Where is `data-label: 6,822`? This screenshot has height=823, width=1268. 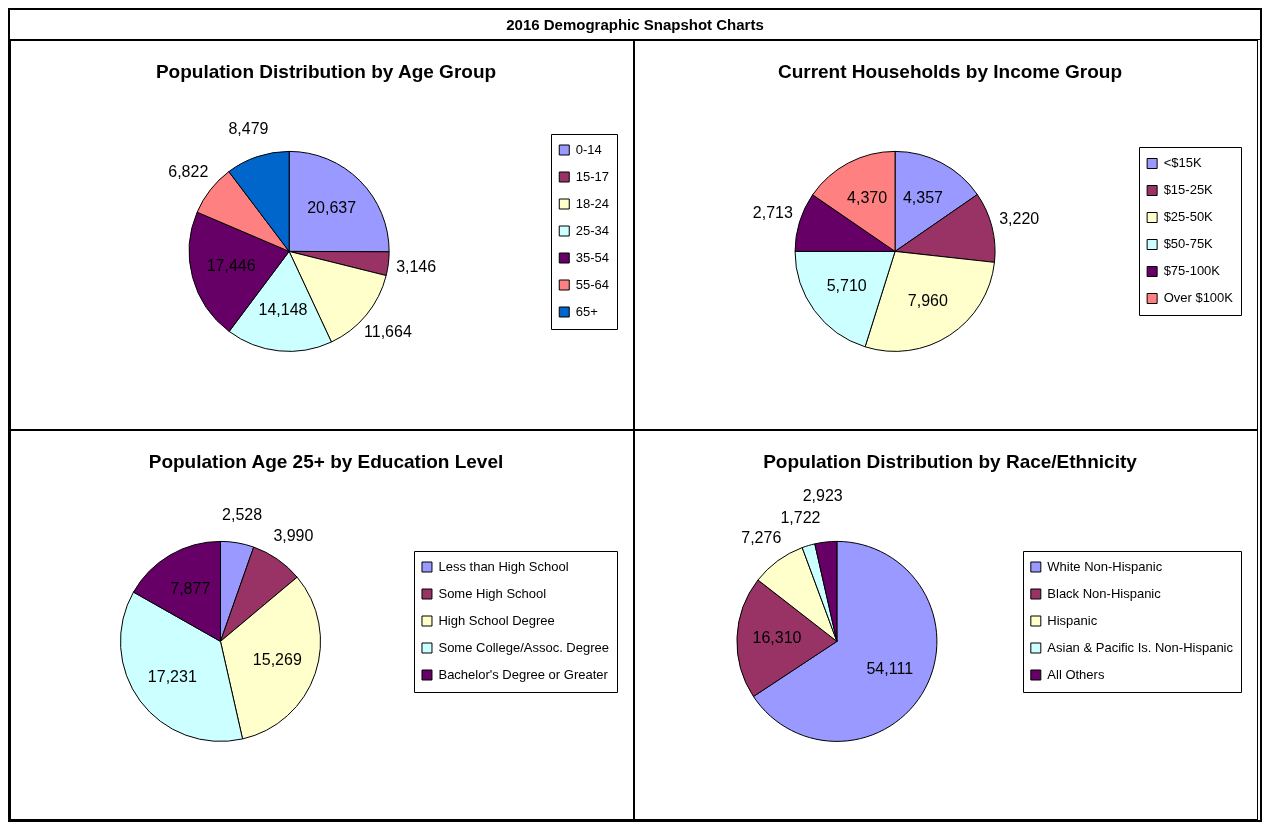 data-label: 6,822 is located at coordinates (188, 171).